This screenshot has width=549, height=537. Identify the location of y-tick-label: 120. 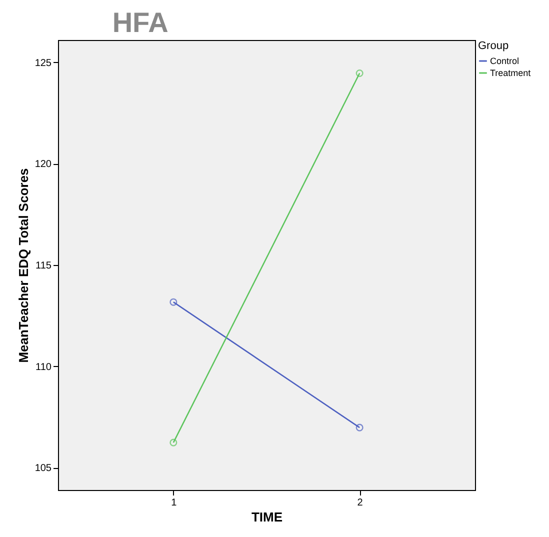
(43, 164).